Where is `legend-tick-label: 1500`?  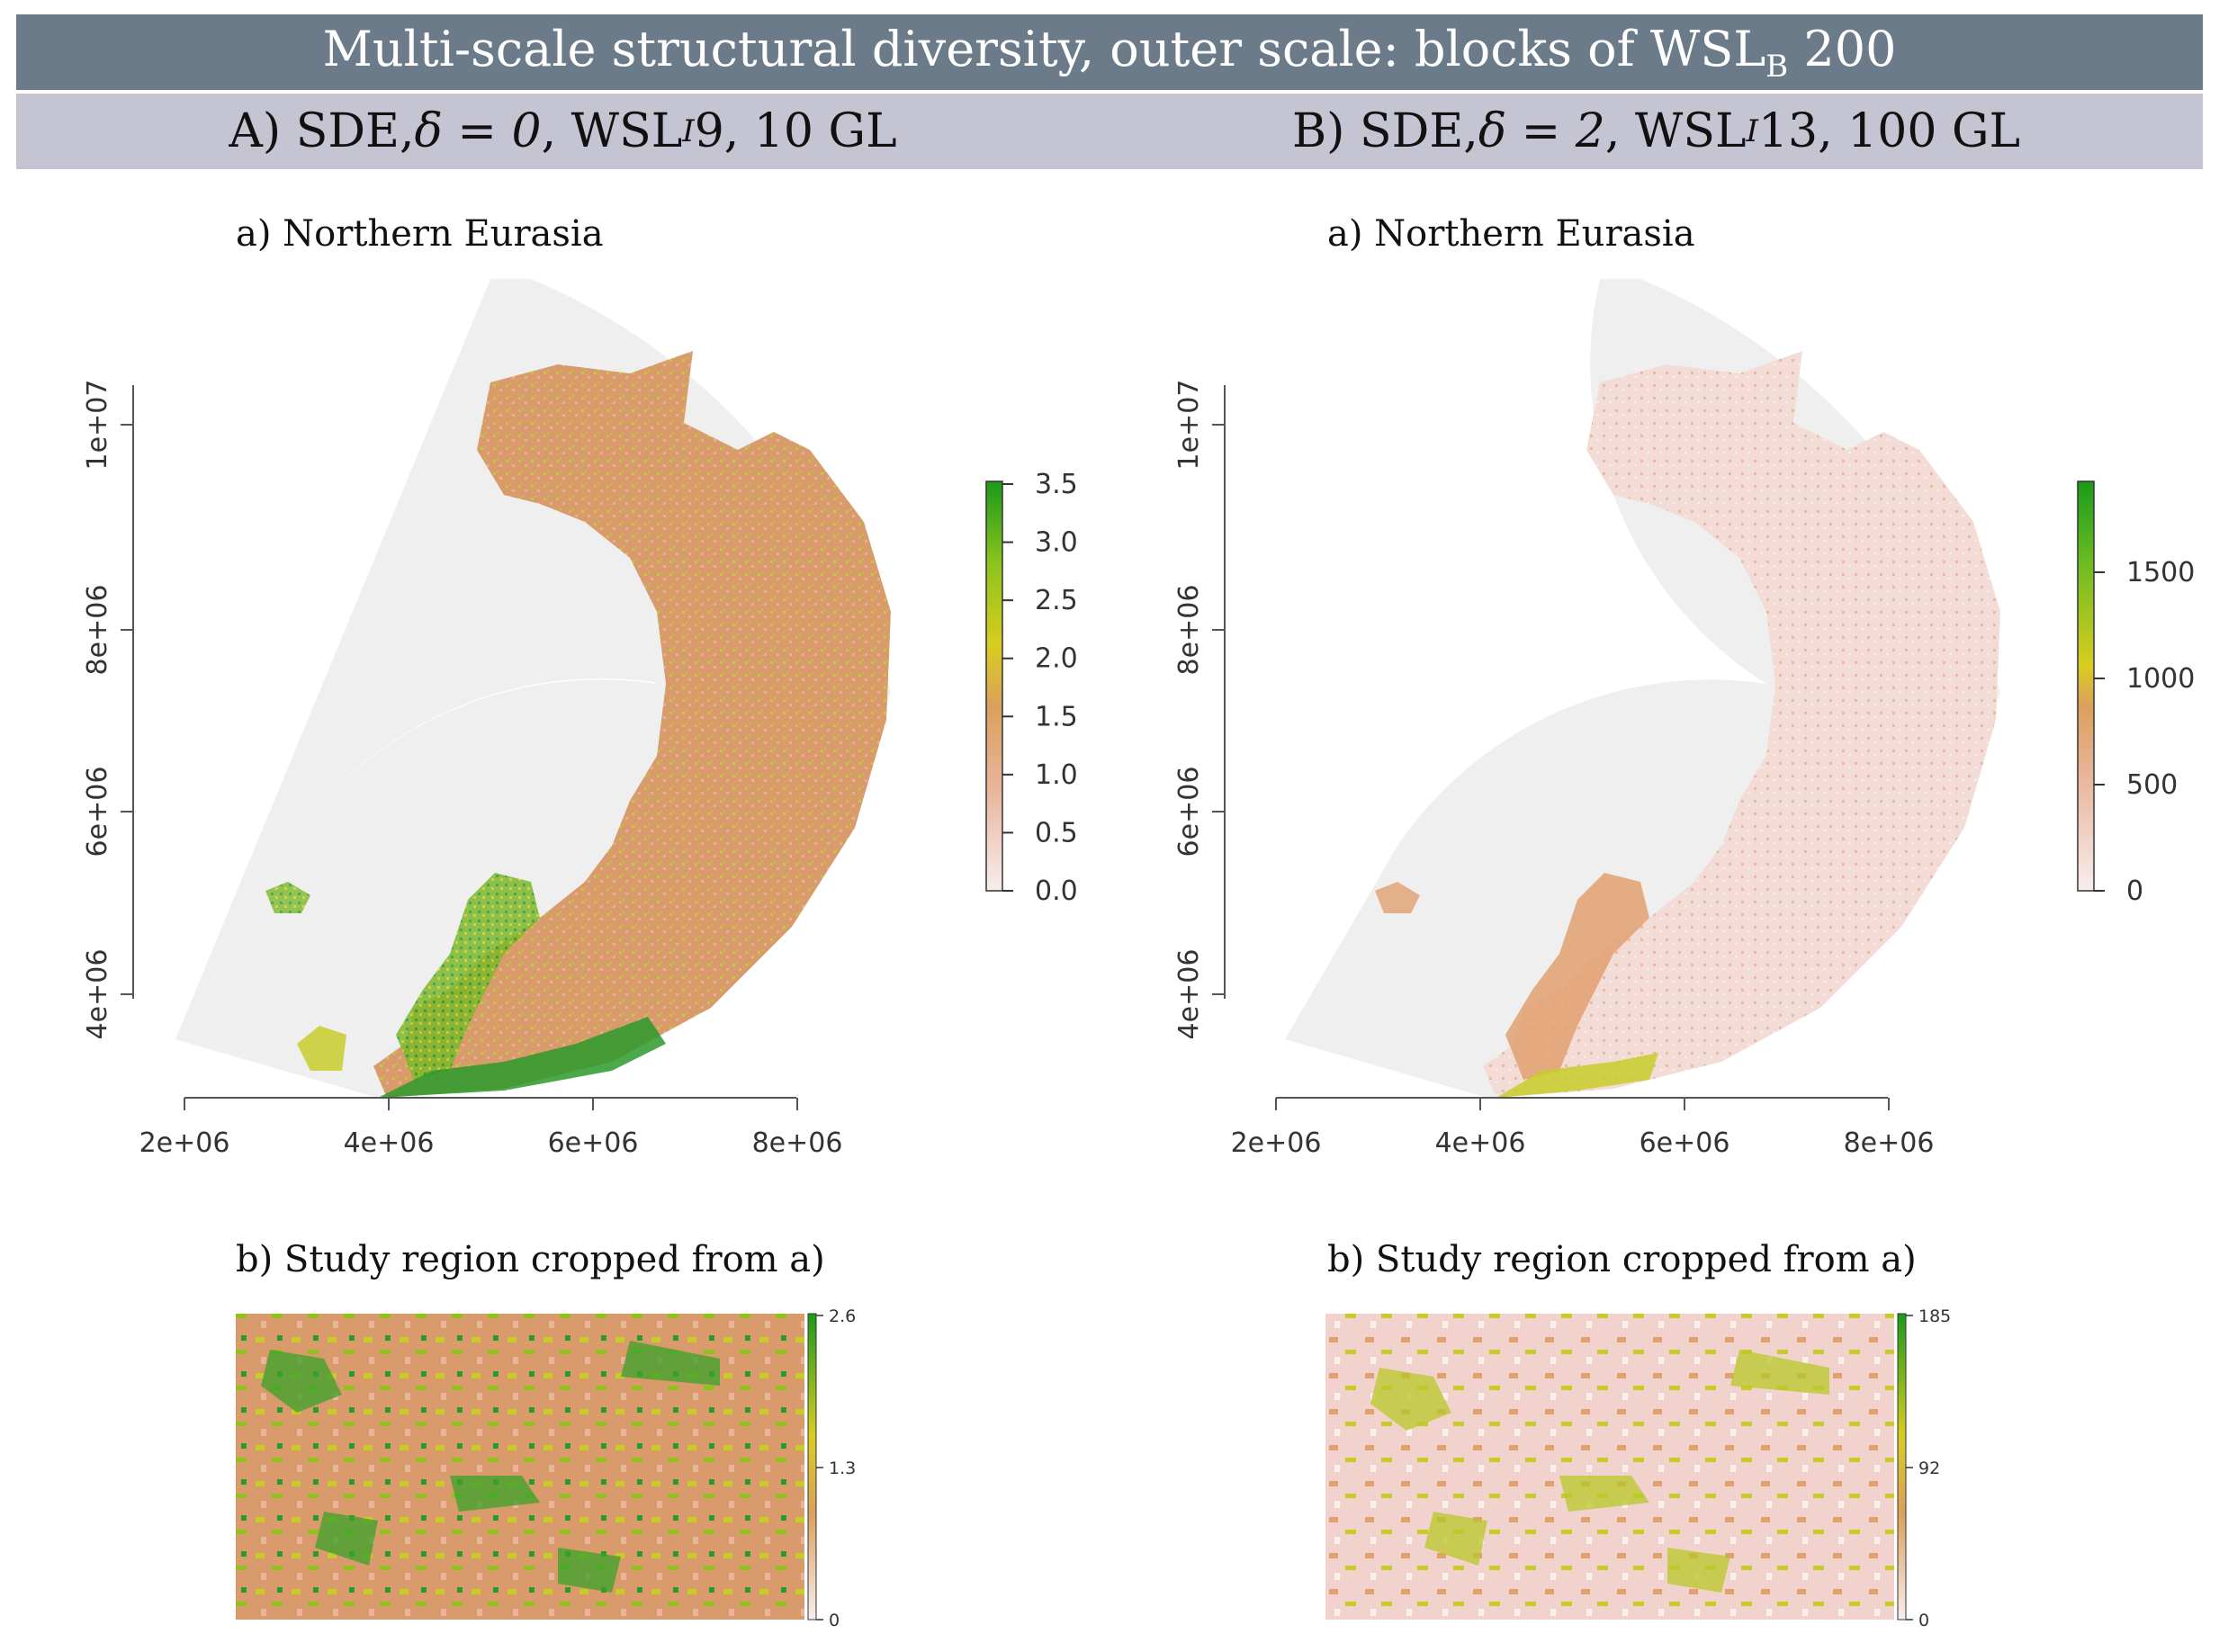
legend-tick-label: 1500 is located at coordinates (2160, 573).